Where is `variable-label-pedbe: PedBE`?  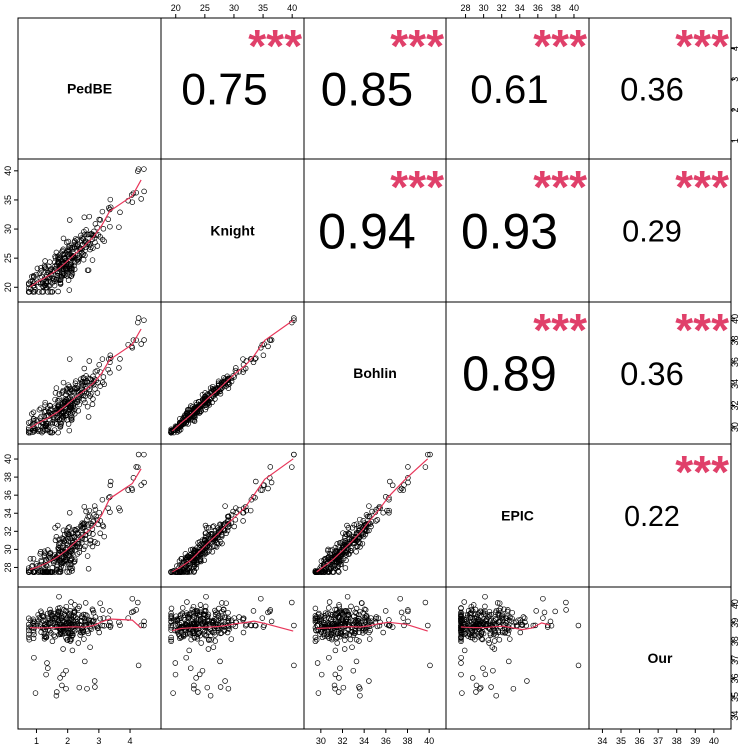 variable-label-pedbe: PedBE is located at coordinates (89, 89).